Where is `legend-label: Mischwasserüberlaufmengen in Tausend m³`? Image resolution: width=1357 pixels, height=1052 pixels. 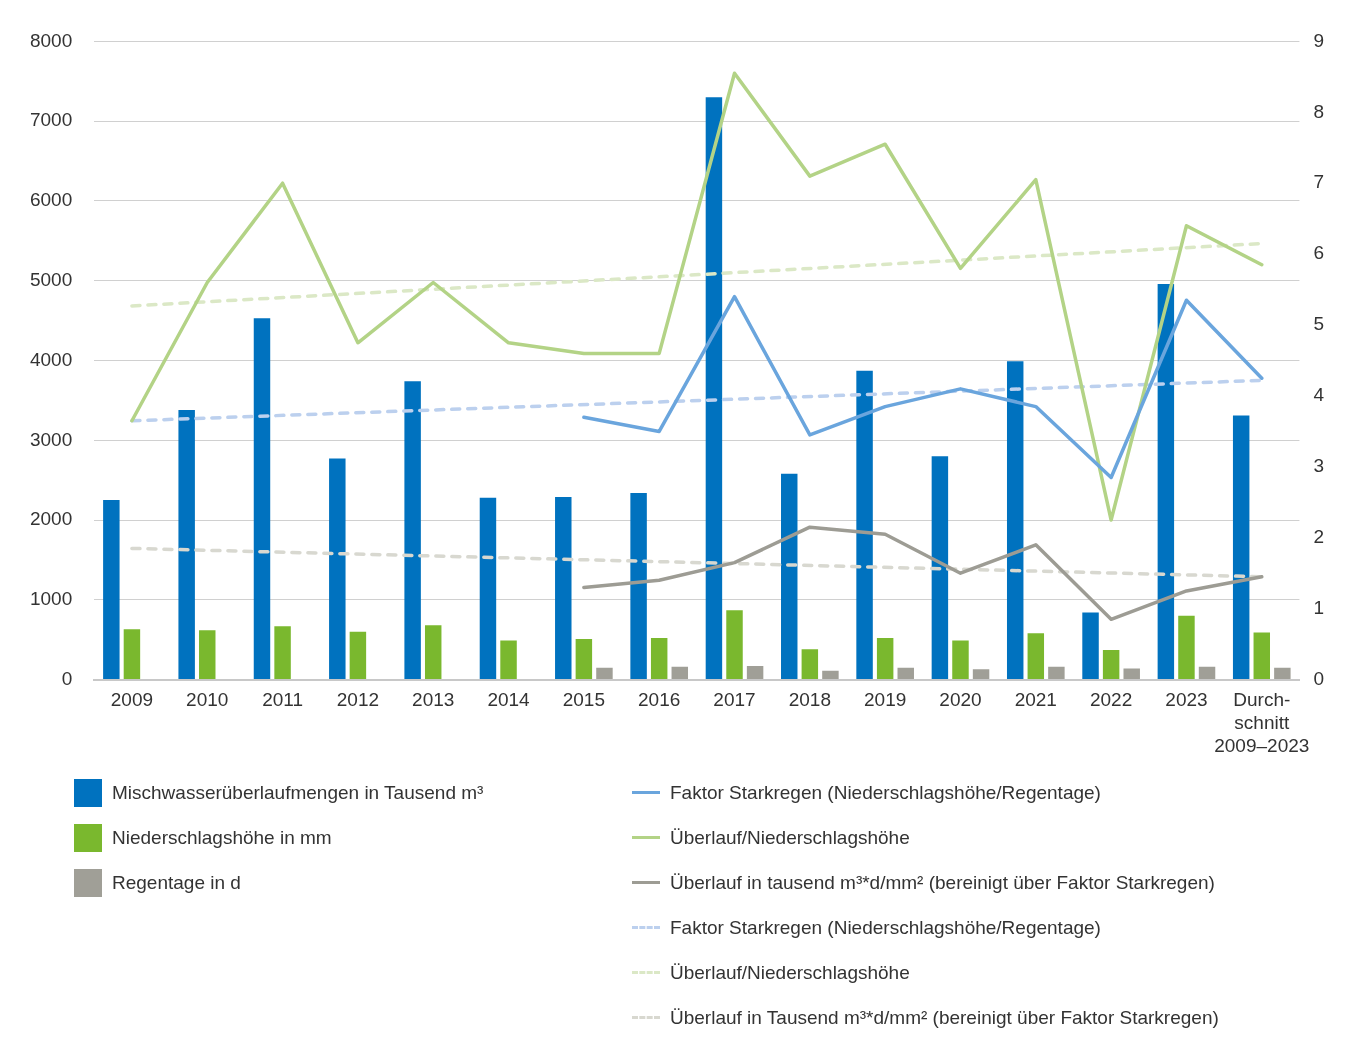
legend-label: Mischwasserüberlaufmengen in Tausend m³ is located at coordinates (298, 792).